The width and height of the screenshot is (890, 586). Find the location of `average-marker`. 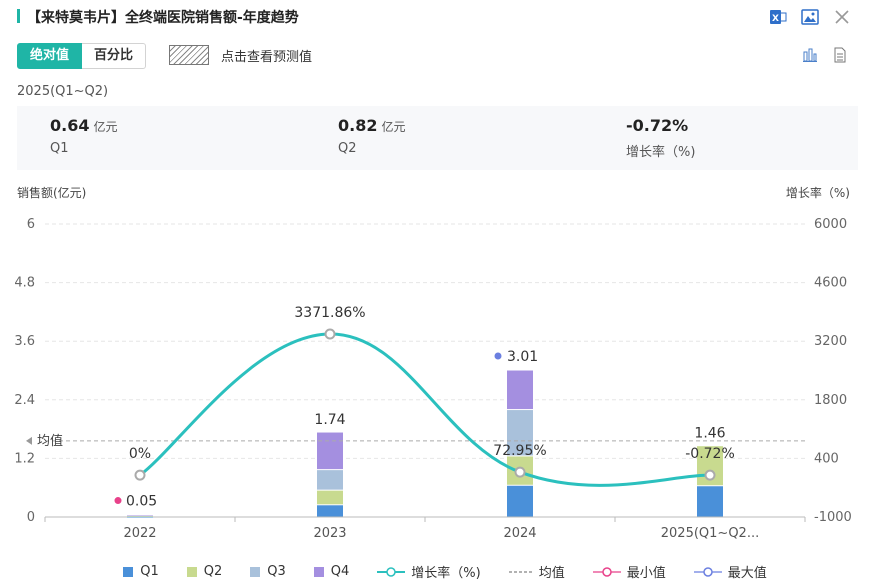

average-marker is located at coordinates (29, 440).